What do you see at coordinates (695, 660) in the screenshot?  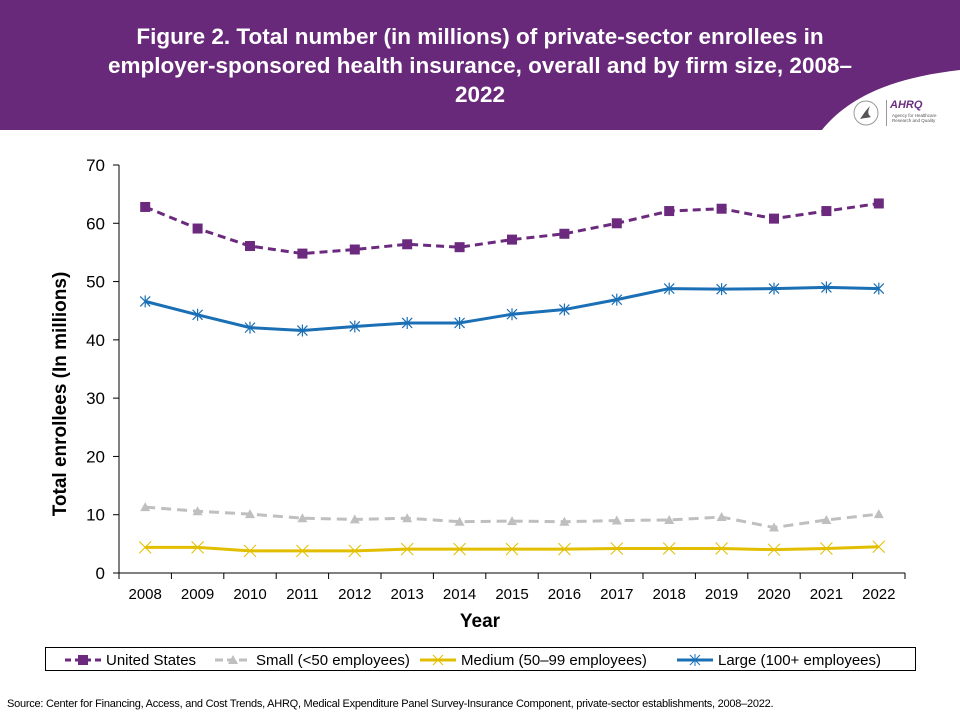 I see `legend-swatch-large` at bounding box center [695, 660].